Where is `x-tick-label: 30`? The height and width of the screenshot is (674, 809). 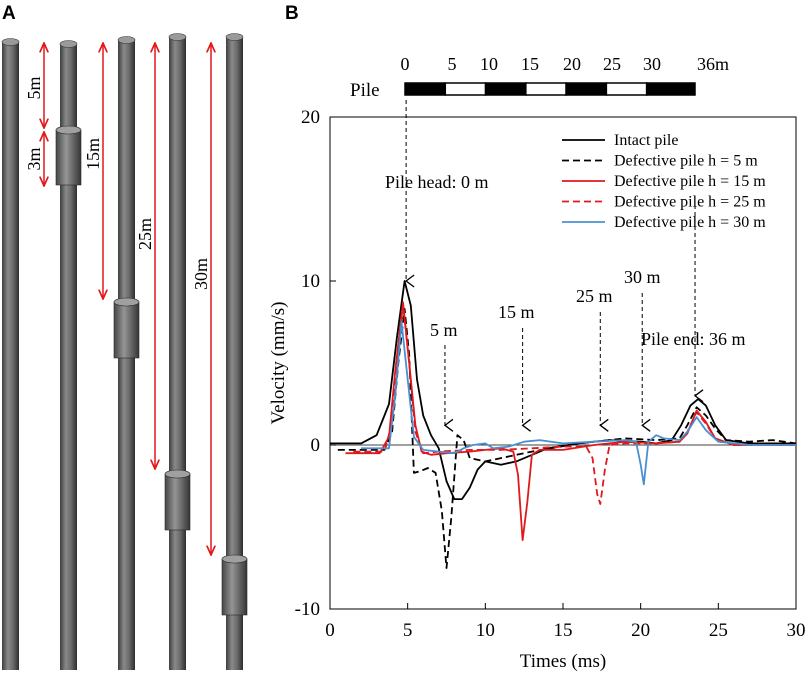
x-tick-label: 30 is located at coordinates (796, 630).